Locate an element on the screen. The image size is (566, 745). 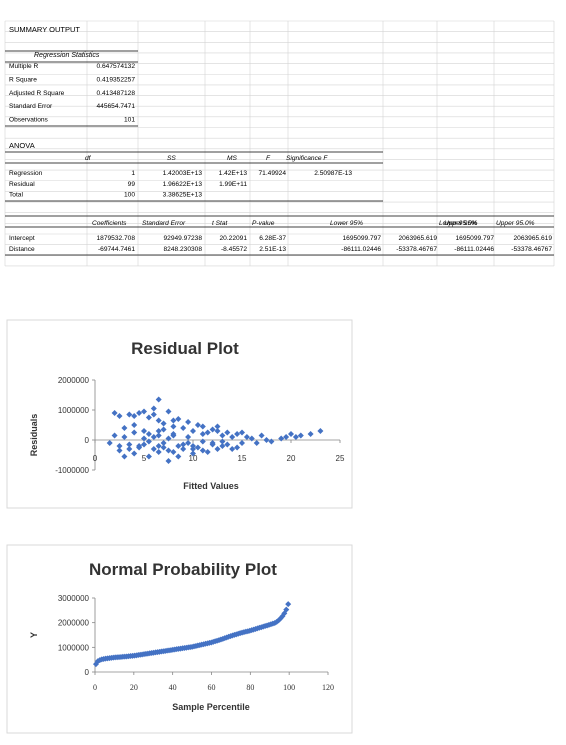
anova-cell: 2.50987E-13 is located at coordinates (333, 173).